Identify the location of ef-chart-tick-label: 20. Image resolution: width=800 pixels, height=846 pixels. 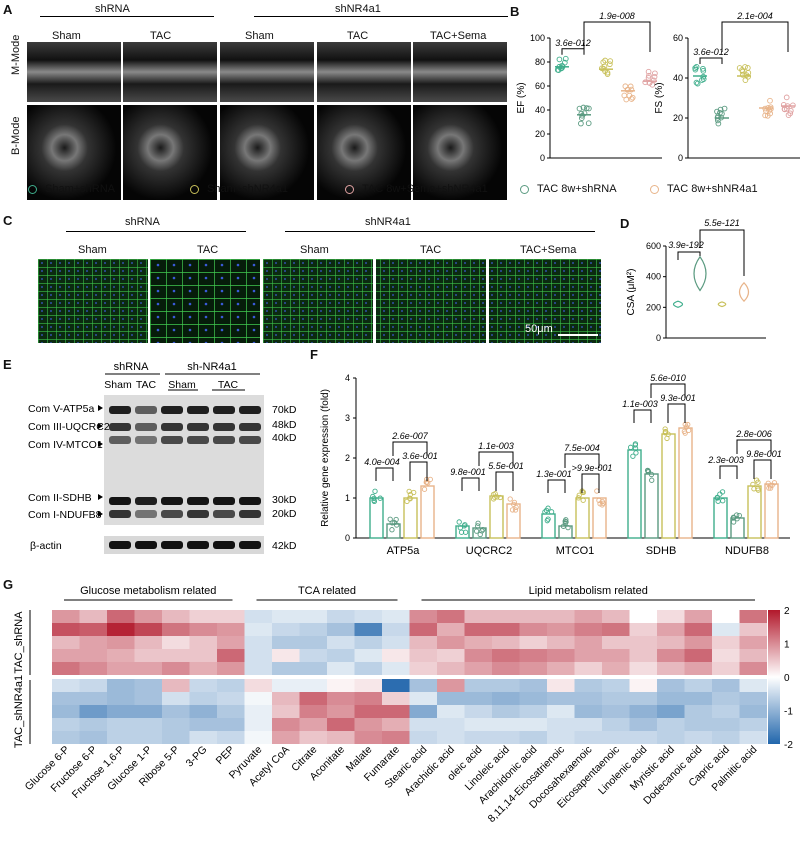
(540, 134).